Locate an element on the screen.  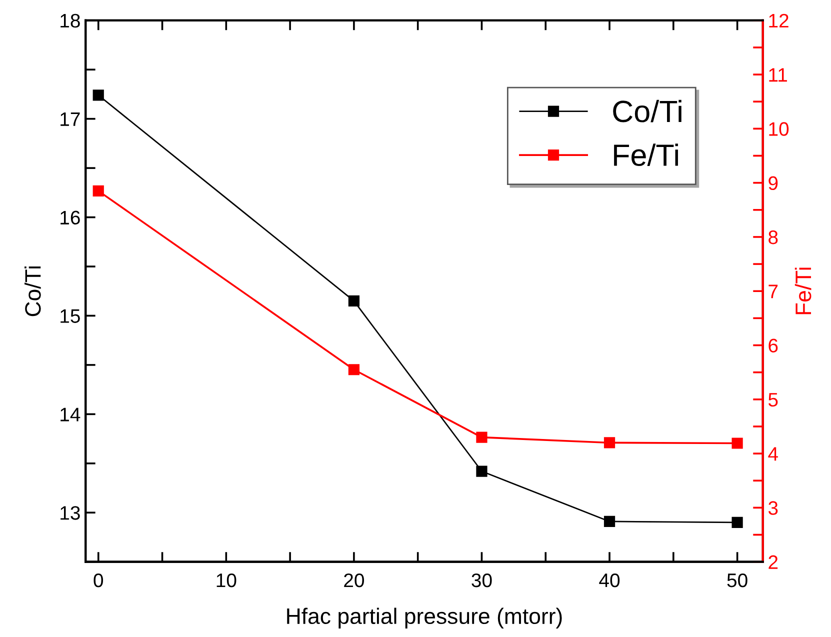
y-tick-label: 13 is located at coordinates (70, 513).